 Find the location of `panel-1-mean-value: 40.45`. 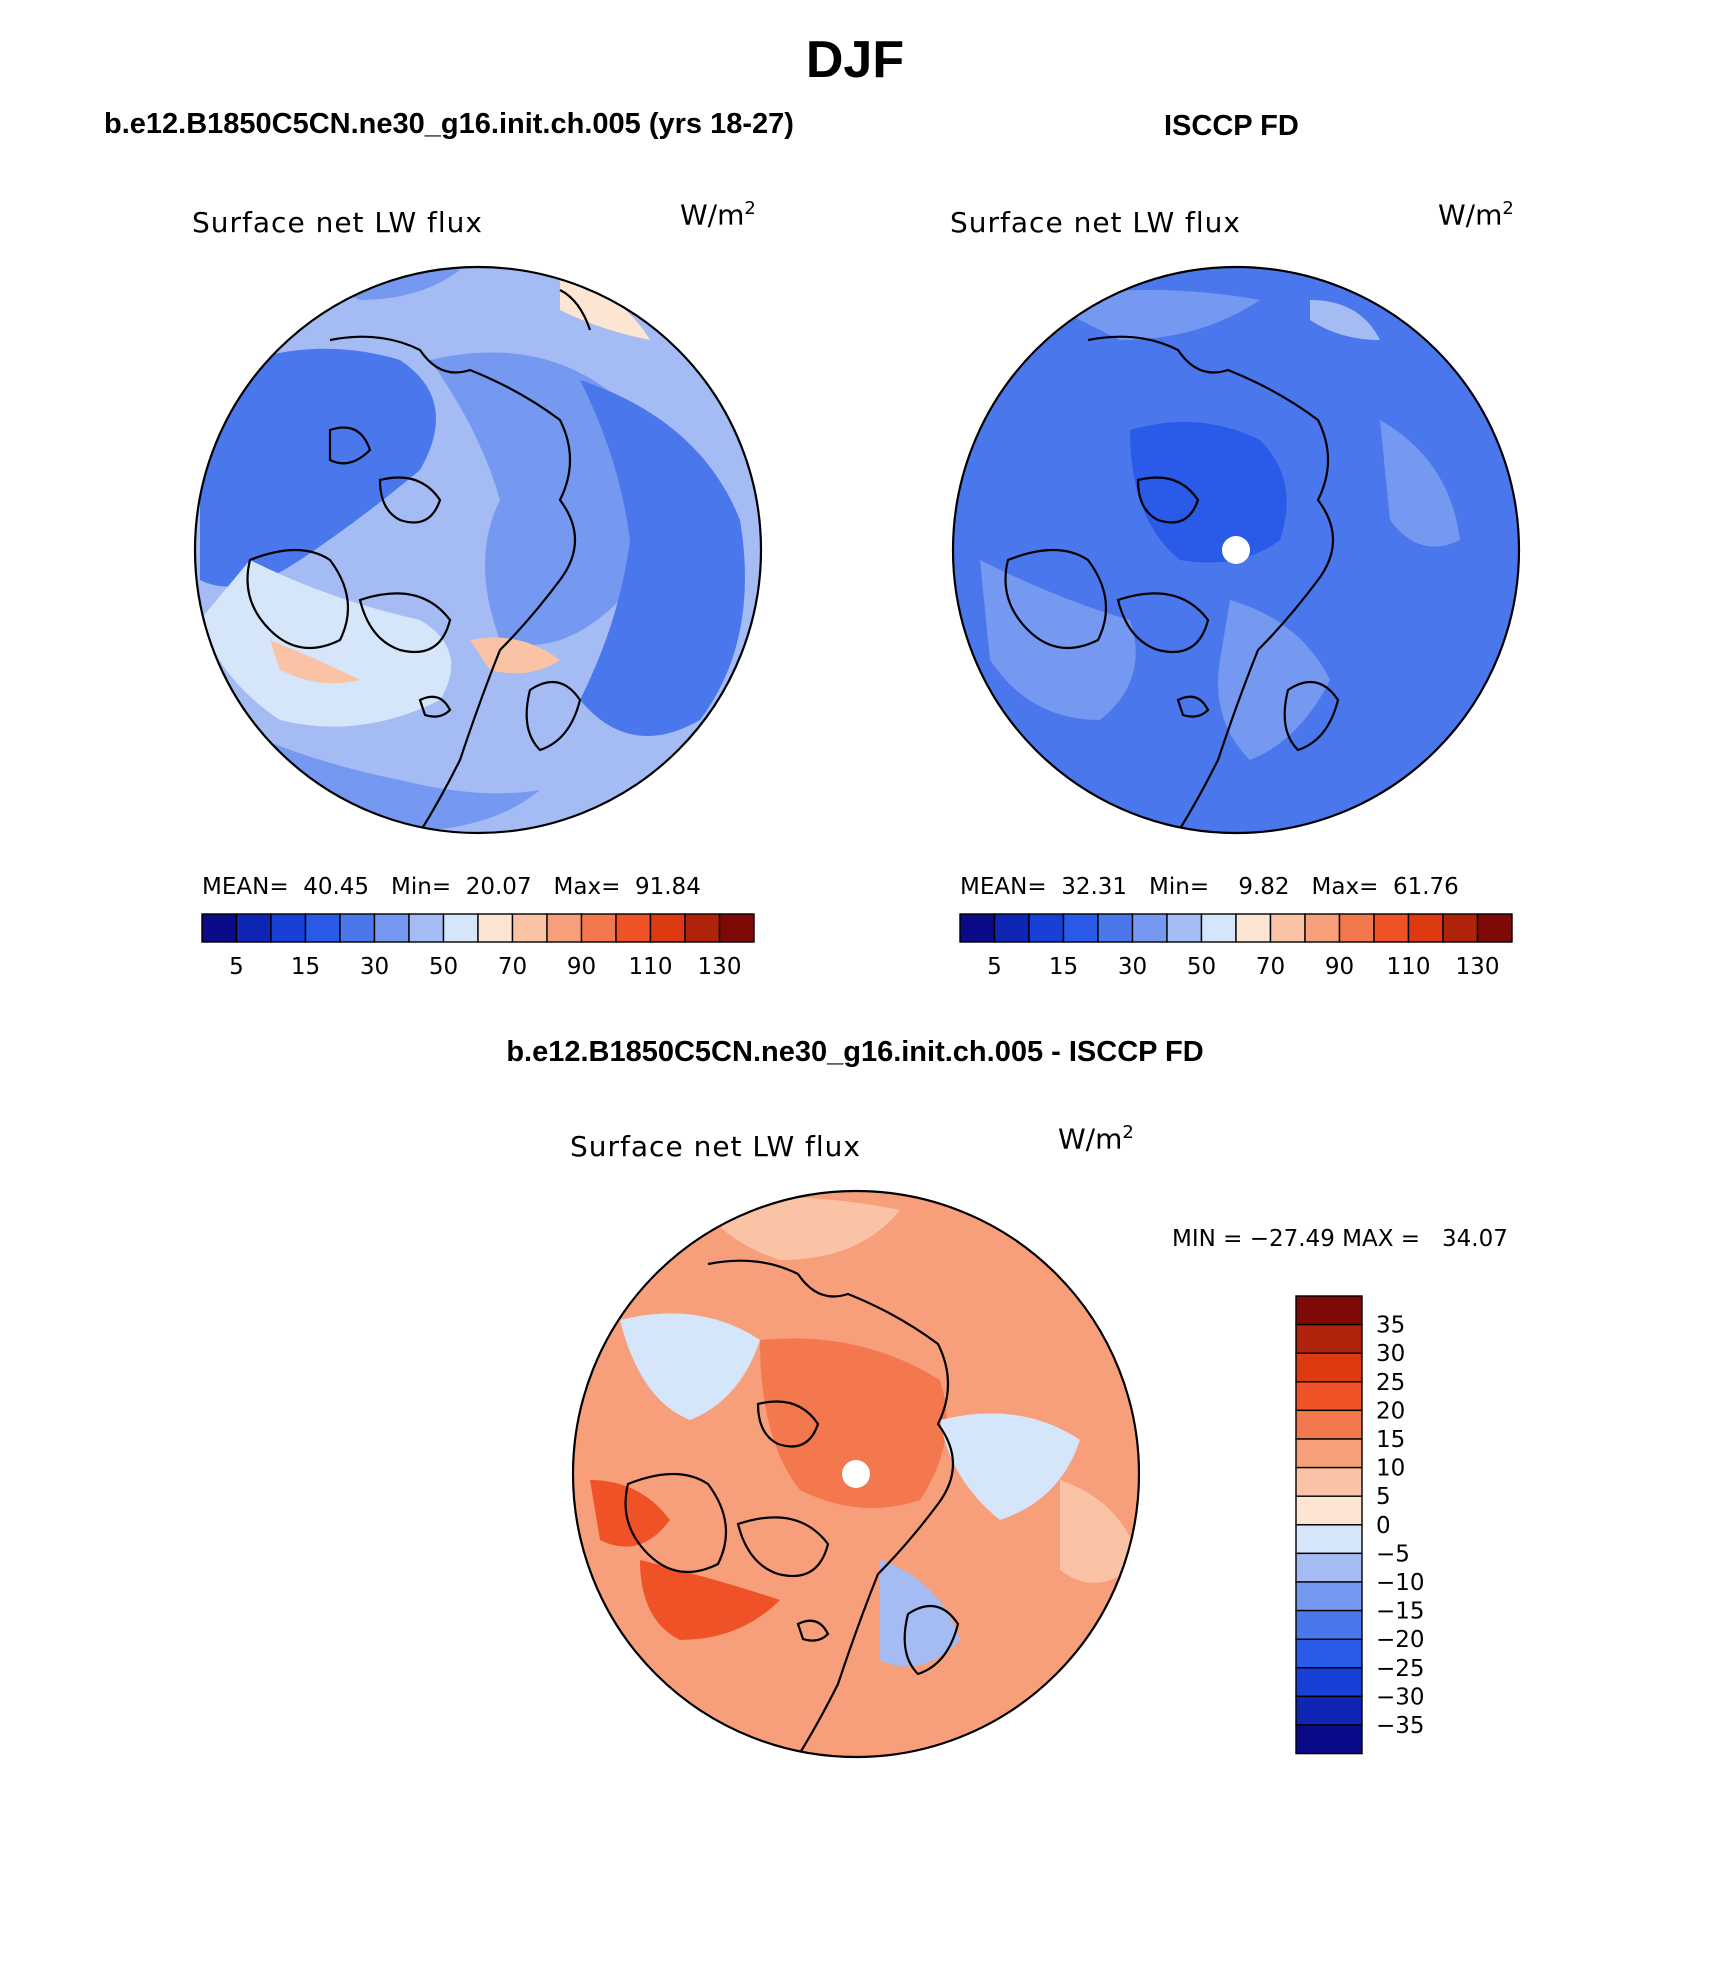

panel-1-mean-value: 40.45 is located at coordinates (336, 887).